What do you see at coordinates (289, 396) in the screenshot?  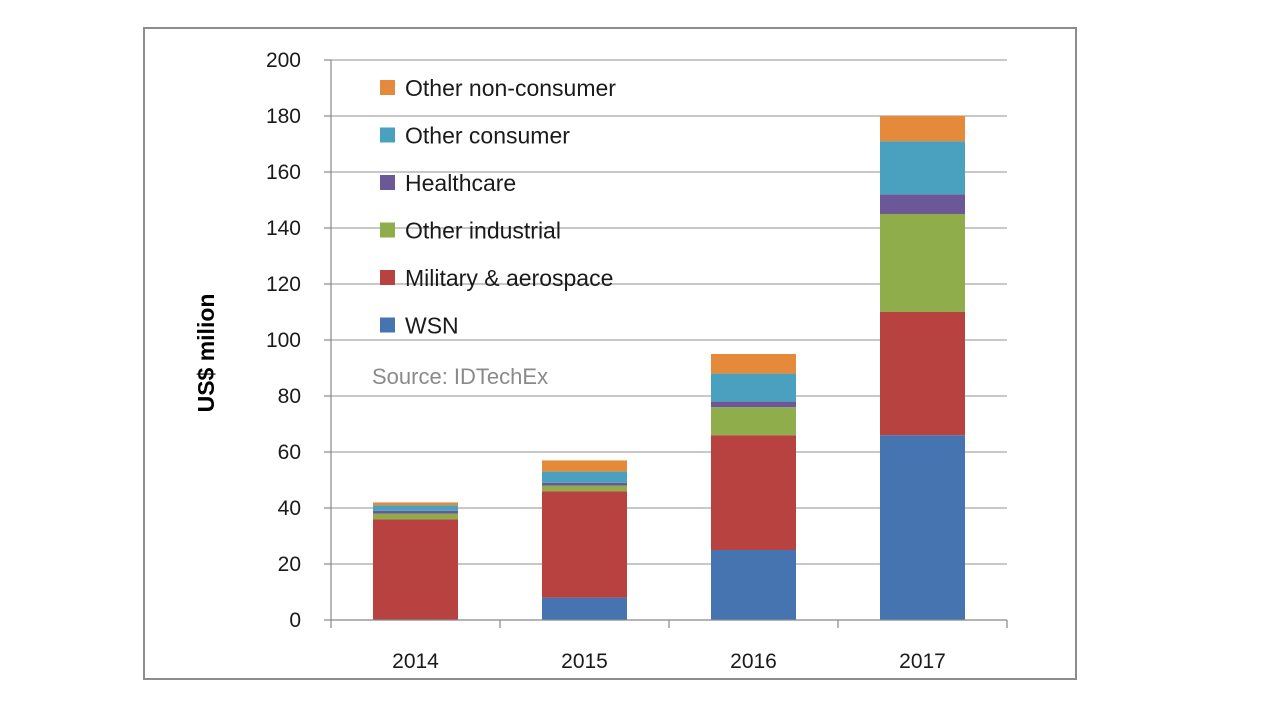 I see `y-tick-label: 80` at bounding box center [289, 396].